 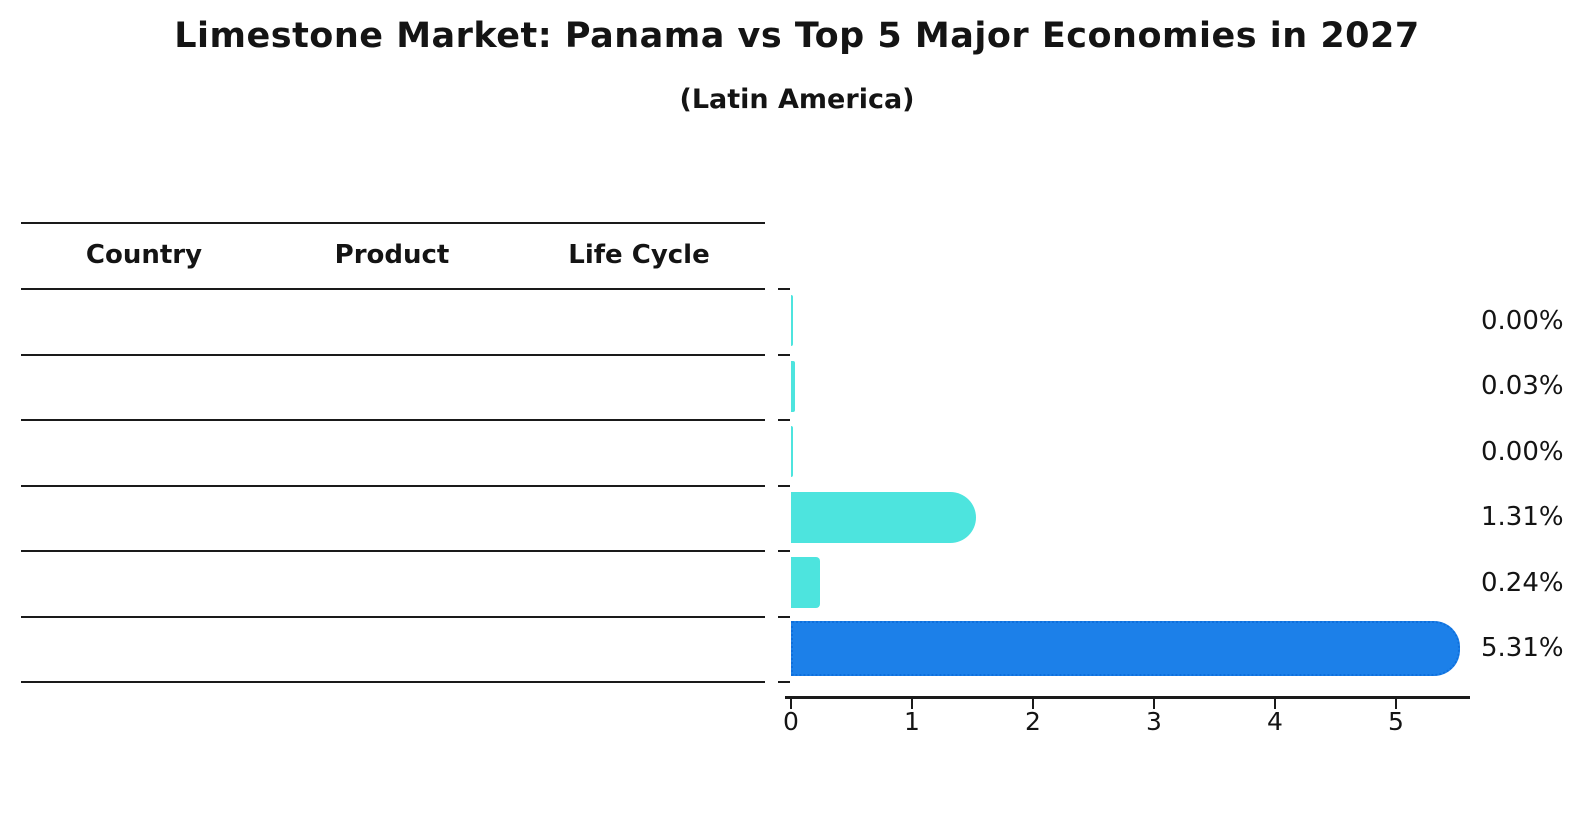 I want to click on x-axis-tick-label: 4, so click(x=1275, y=721).